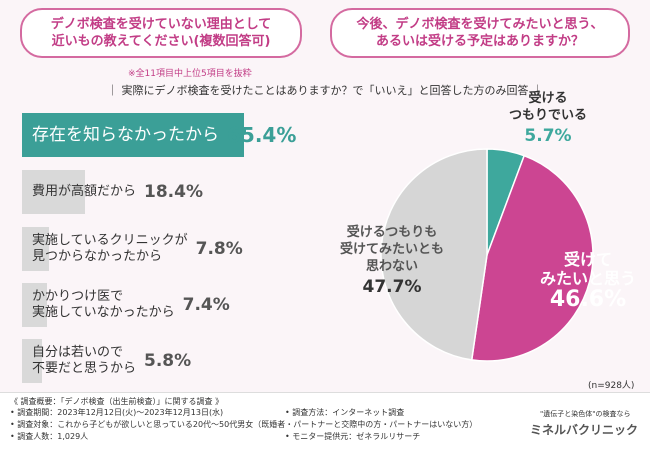 Image resolution: width=650 pixels, height=450 pixels. I want to click on logo-tagline: "遺伝子と染色体"の検査なら, so click(585, 414).